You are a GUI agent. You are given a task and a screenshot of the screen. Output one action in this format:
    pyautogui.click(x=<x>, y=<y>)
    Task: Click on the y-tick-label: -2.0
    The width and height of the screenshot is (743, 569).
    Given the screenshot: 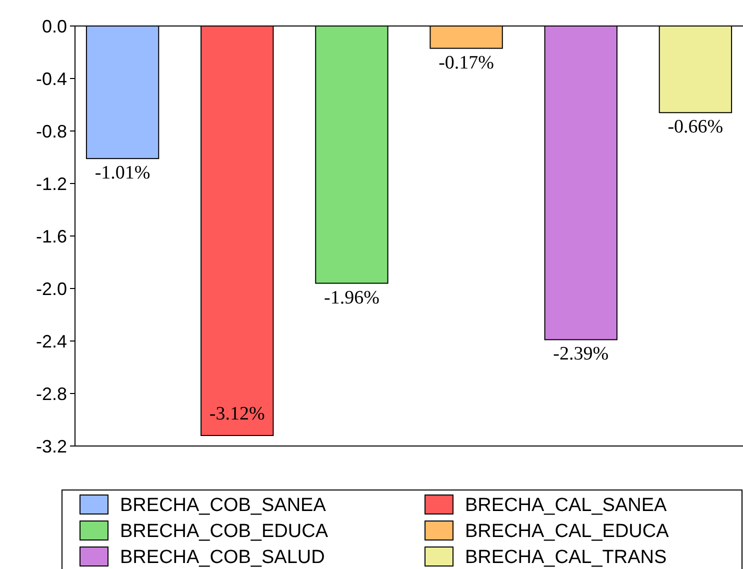 What is the action you would take?
    pyautogui.click(x=51, y=288)
    